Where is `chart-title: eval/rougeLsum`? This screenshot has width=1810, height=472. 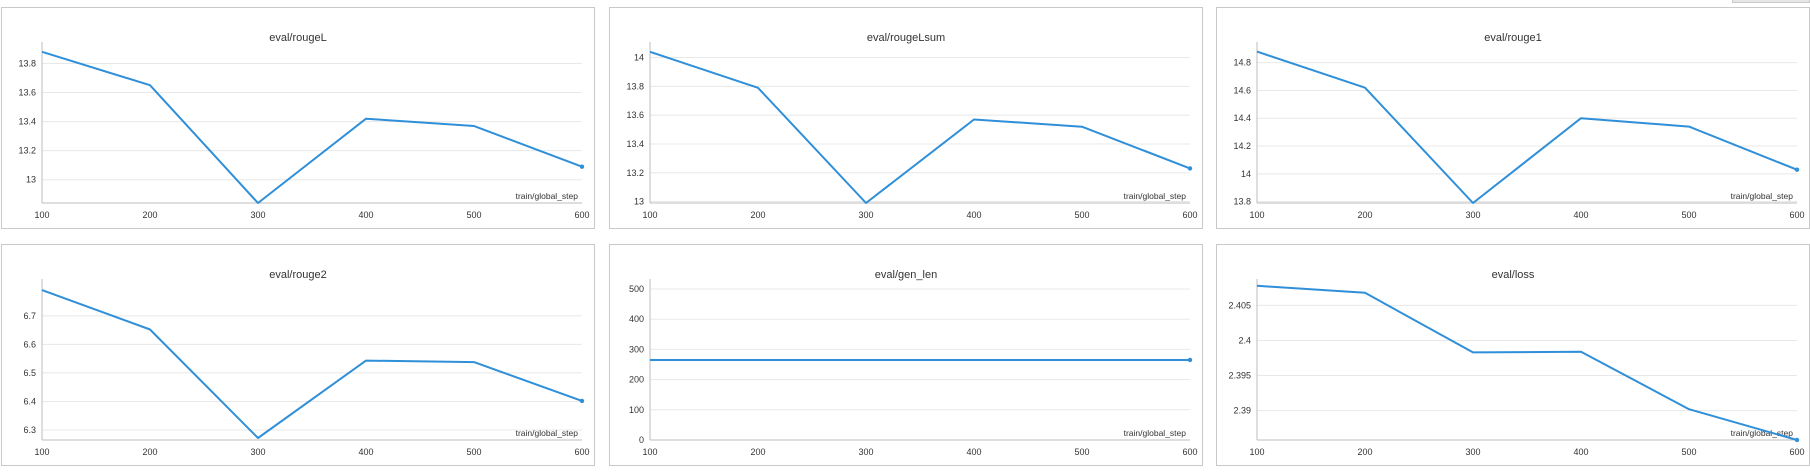
chart-title: eval/rougeLsum is located at coordinates (906, 38).